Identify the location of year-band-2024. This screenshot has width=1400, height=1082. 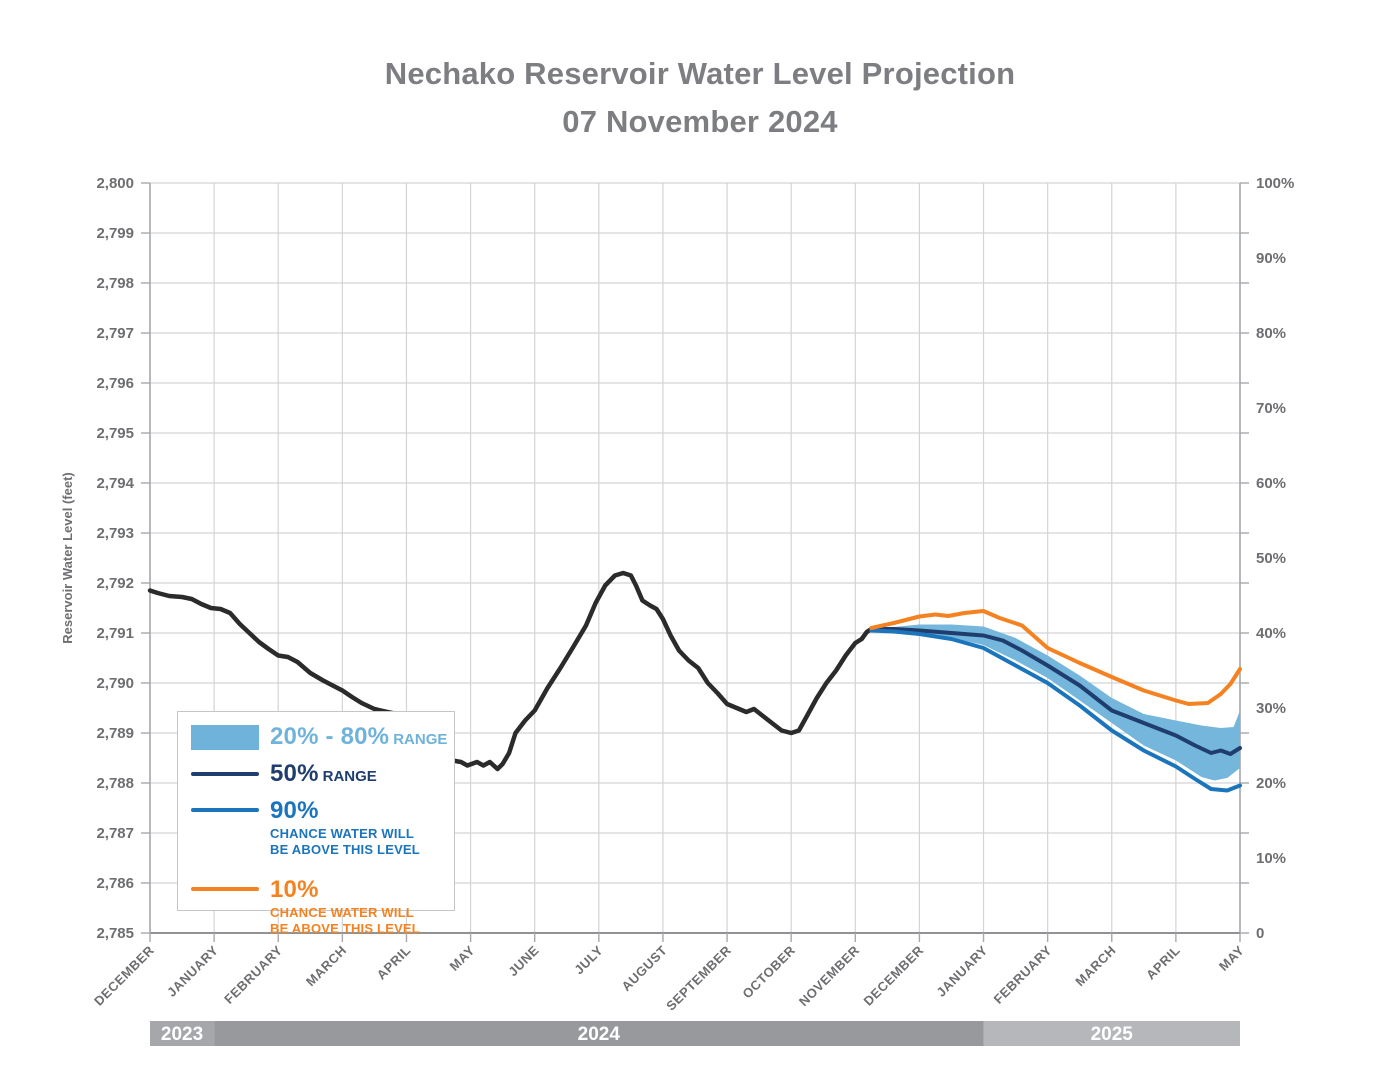
(599, 1033).